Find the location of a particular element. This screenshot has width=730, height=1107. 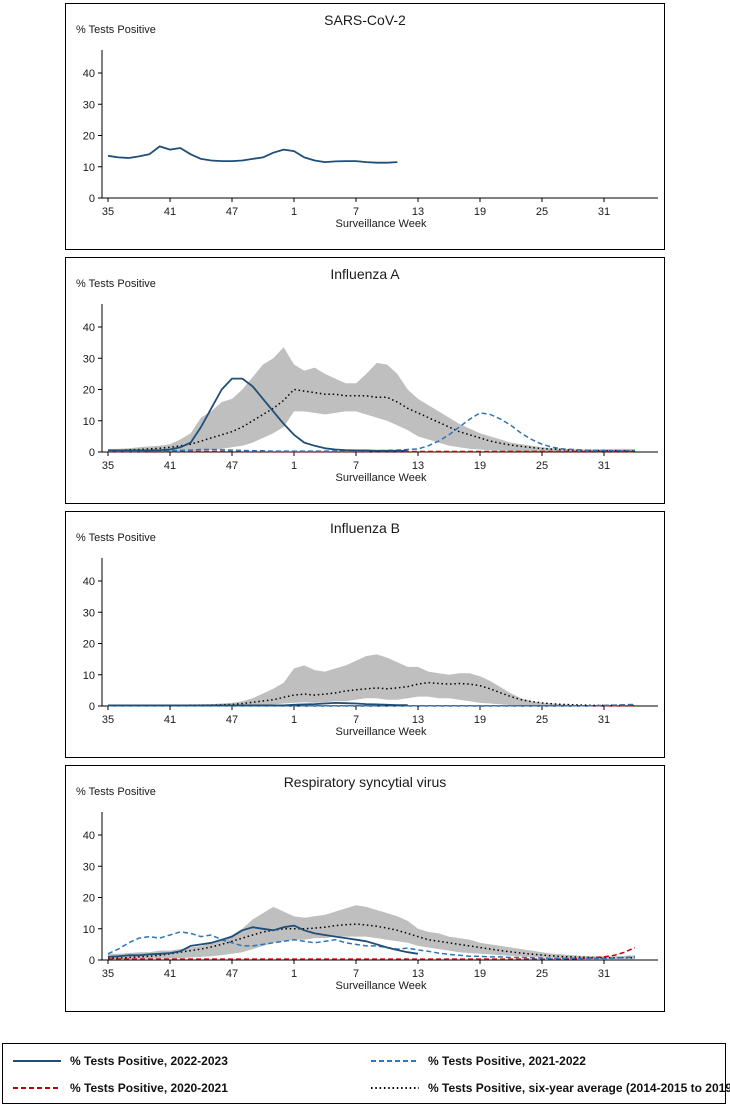

legend-line-dashed-red is located at coordinates (37, 1087).